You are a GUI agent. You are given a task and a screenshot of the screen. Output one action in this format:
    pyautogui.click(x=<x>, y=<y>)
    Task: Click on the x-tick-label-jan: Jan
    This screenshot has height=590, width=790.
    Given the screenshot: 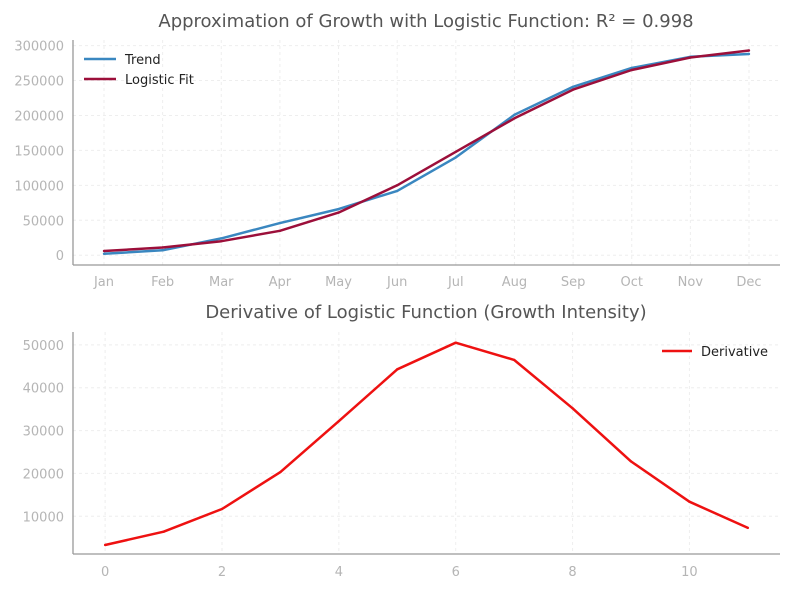 What is the action you would take?
    pyautogui.click(x=103, y=282)
    